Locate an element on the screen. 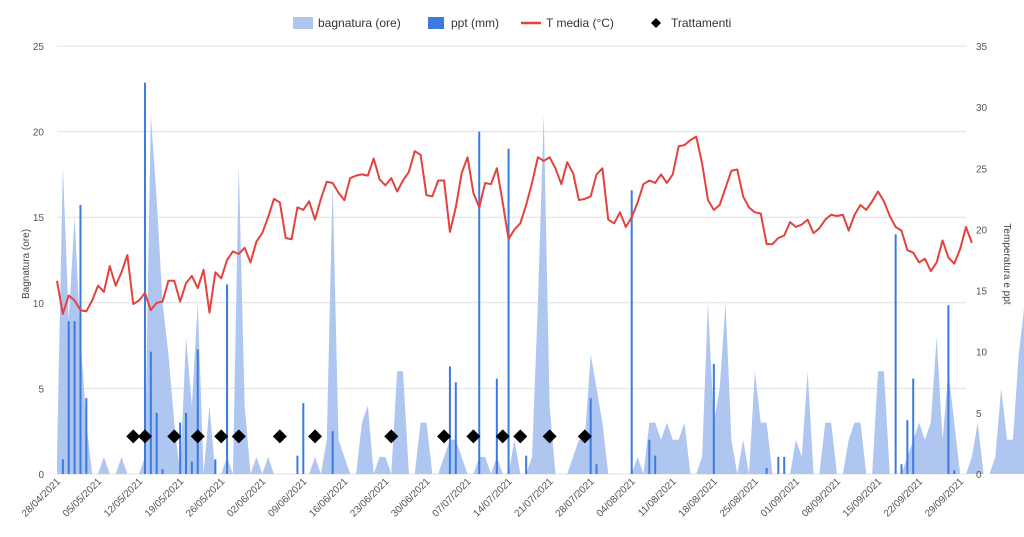 This screenshot has height=537, width=1024. y-right-tick-label-4: 20 is located at coordinates (982, 230).